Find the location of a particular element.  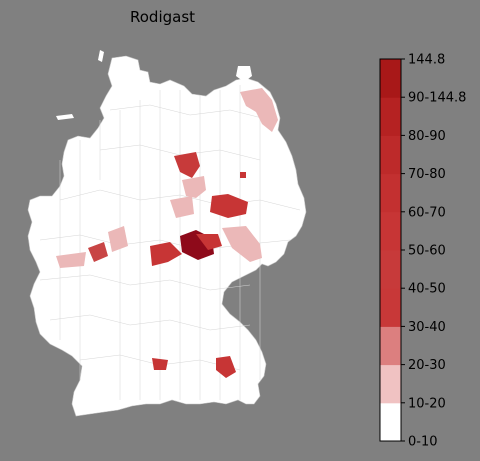

colorbar-tick-label: 60-70 is located at coordinates (427, 212).